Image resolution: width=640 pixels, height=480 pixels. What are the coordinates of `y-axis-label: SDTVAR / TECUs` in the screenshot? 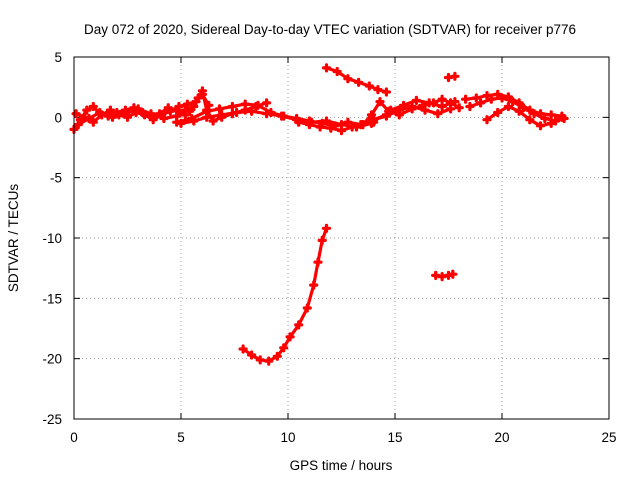 It's located at (13, 238).